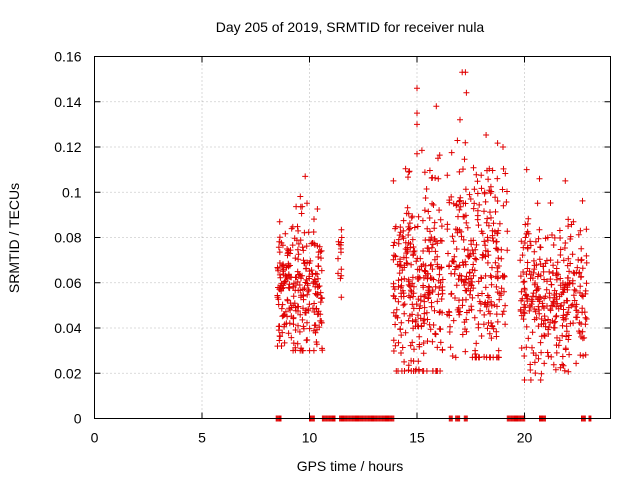  Describe the element at coordinates (67, 328) in the screenshot. I see `y-tick-label: 0.04` at that location.